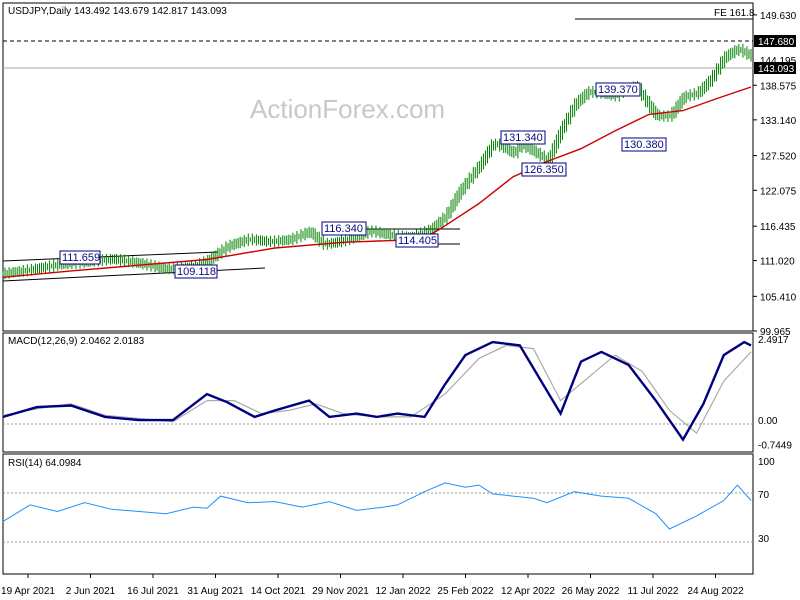  Describe the element at coordinates (465, 591) in the screenshot. I see `x-tick-label: 25 Feb 2022` at that location.